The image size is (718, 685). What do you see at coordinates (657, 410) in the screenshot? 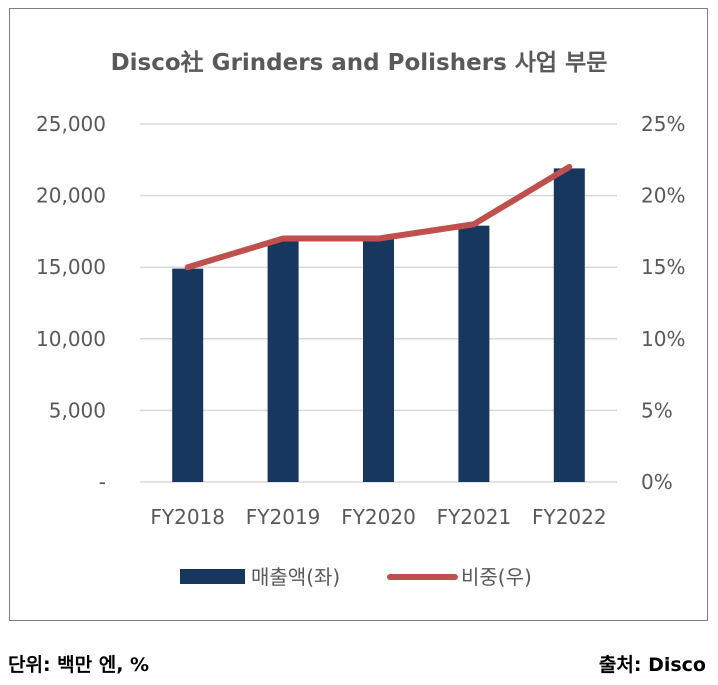
I see `y-right-tick-label: 5%` at bounding box center [657, 410].